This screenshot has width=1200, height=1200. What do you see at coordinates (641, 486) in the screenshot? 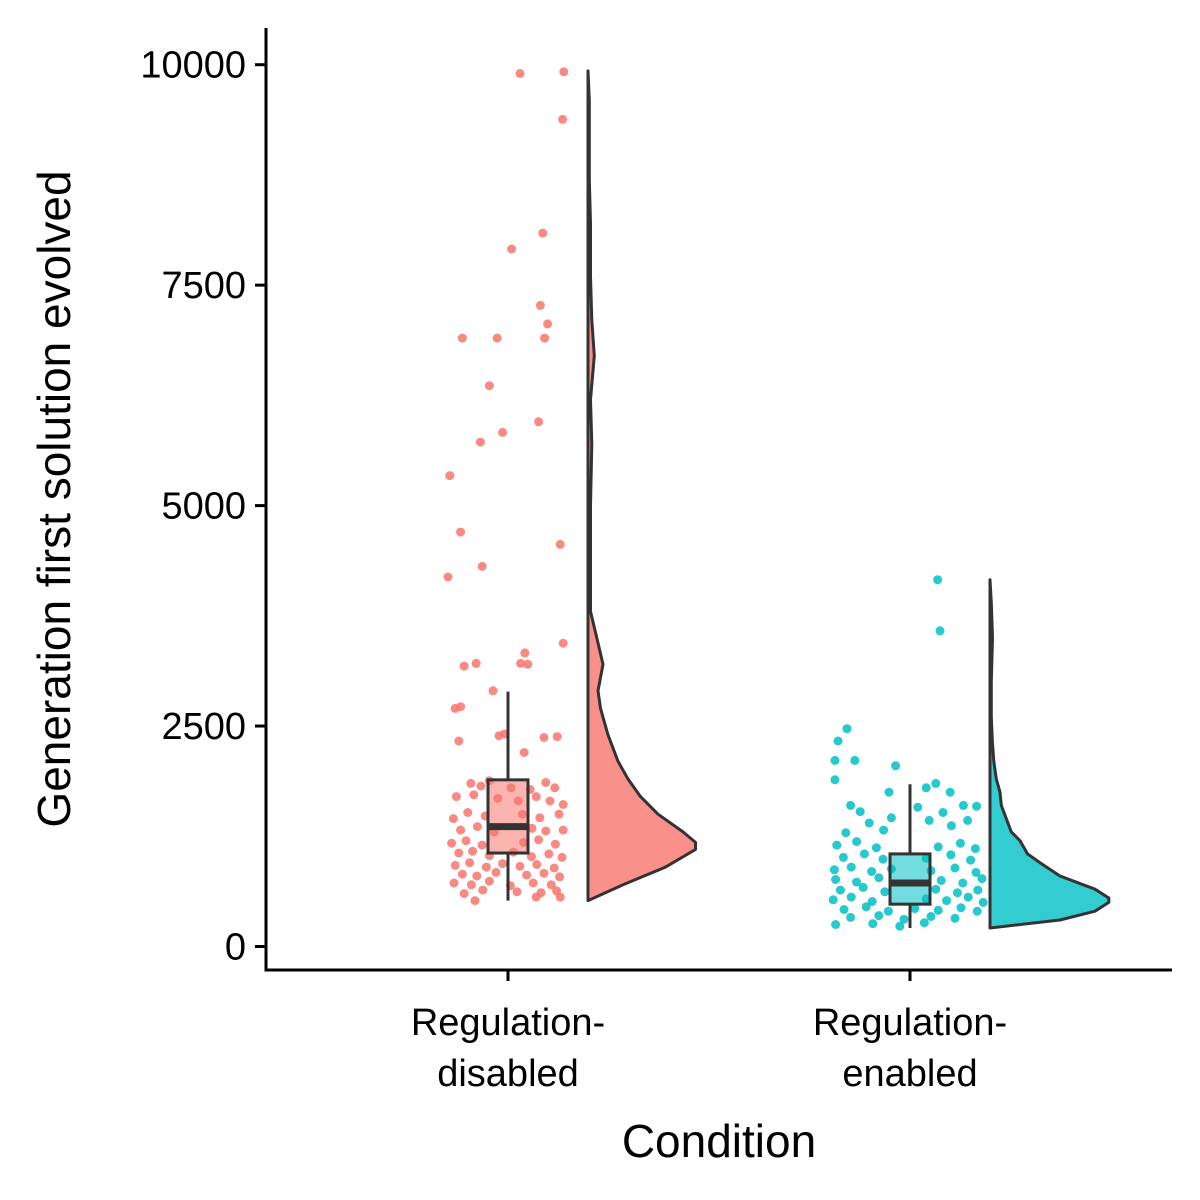
I see `violin-disabled` at bounding box center [641, 486].